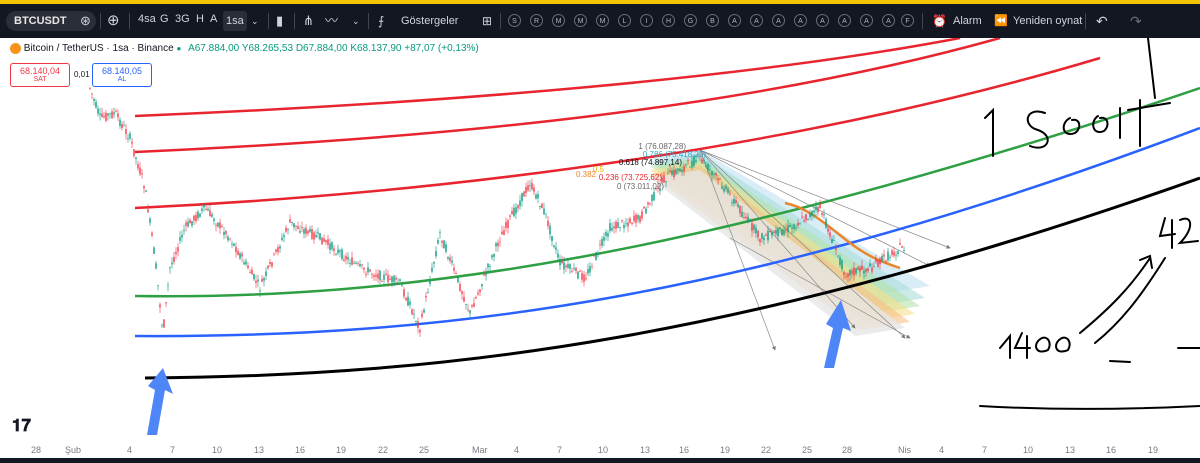 This screenshot has height=463, width=1200. I want to click on alarm-clock-icon: ⏰, so click(939, 21).